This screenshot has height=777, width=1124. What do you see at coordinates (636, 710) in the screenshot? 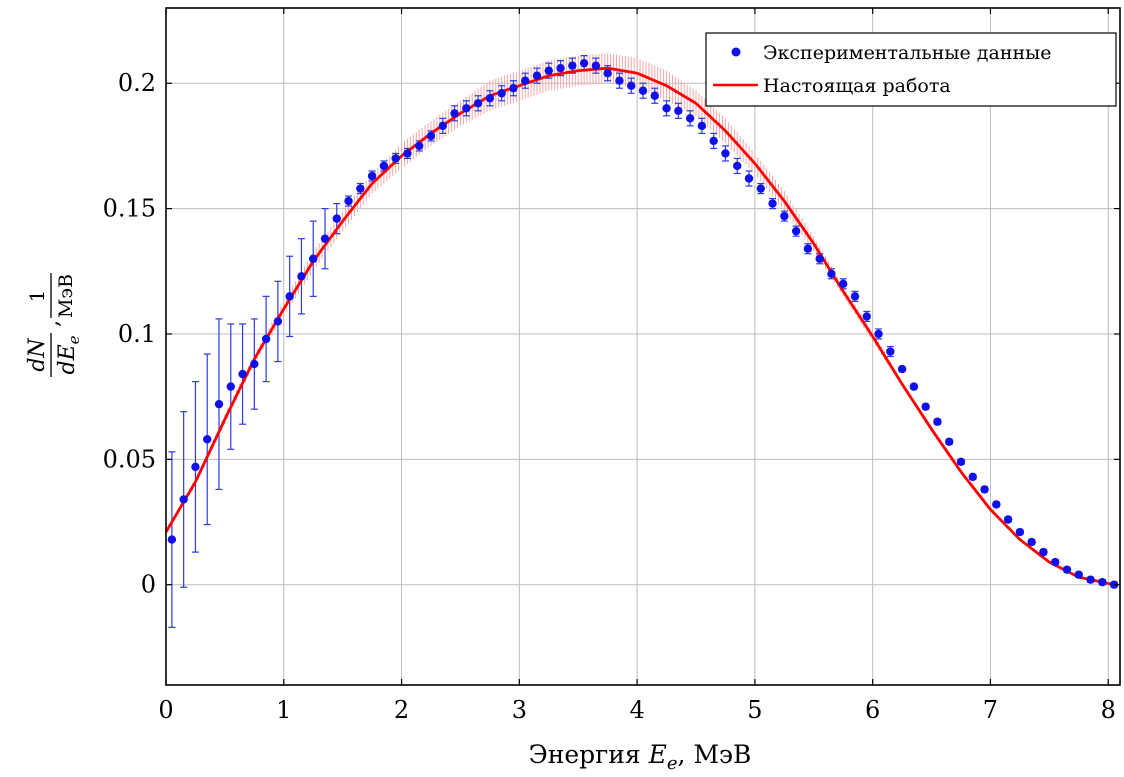
I see `x-tick-label: 4` at bounding box center [636, 710].